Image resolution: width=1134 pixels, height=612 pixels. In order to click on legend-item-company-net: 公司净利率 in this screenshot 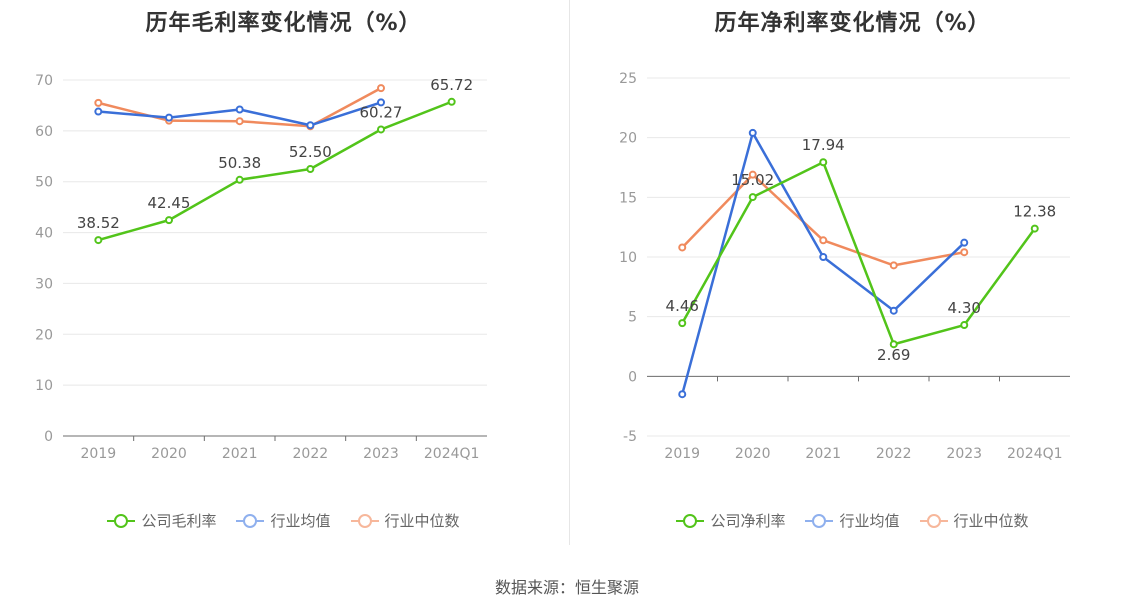, I will do `click(730, 520)`.